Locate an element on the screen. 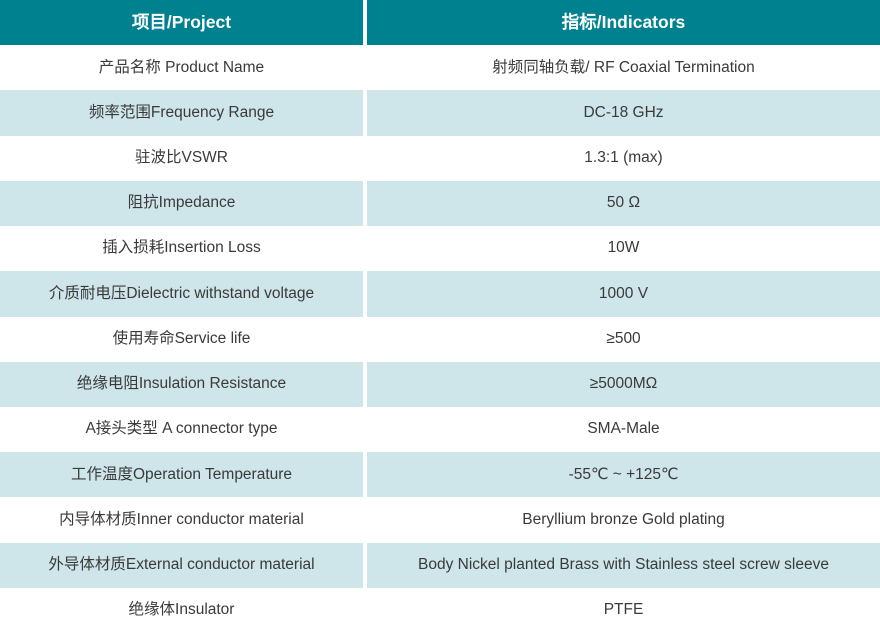  table-row: 绝缘体Insulator PTFE is located at coordinates (440, 610).